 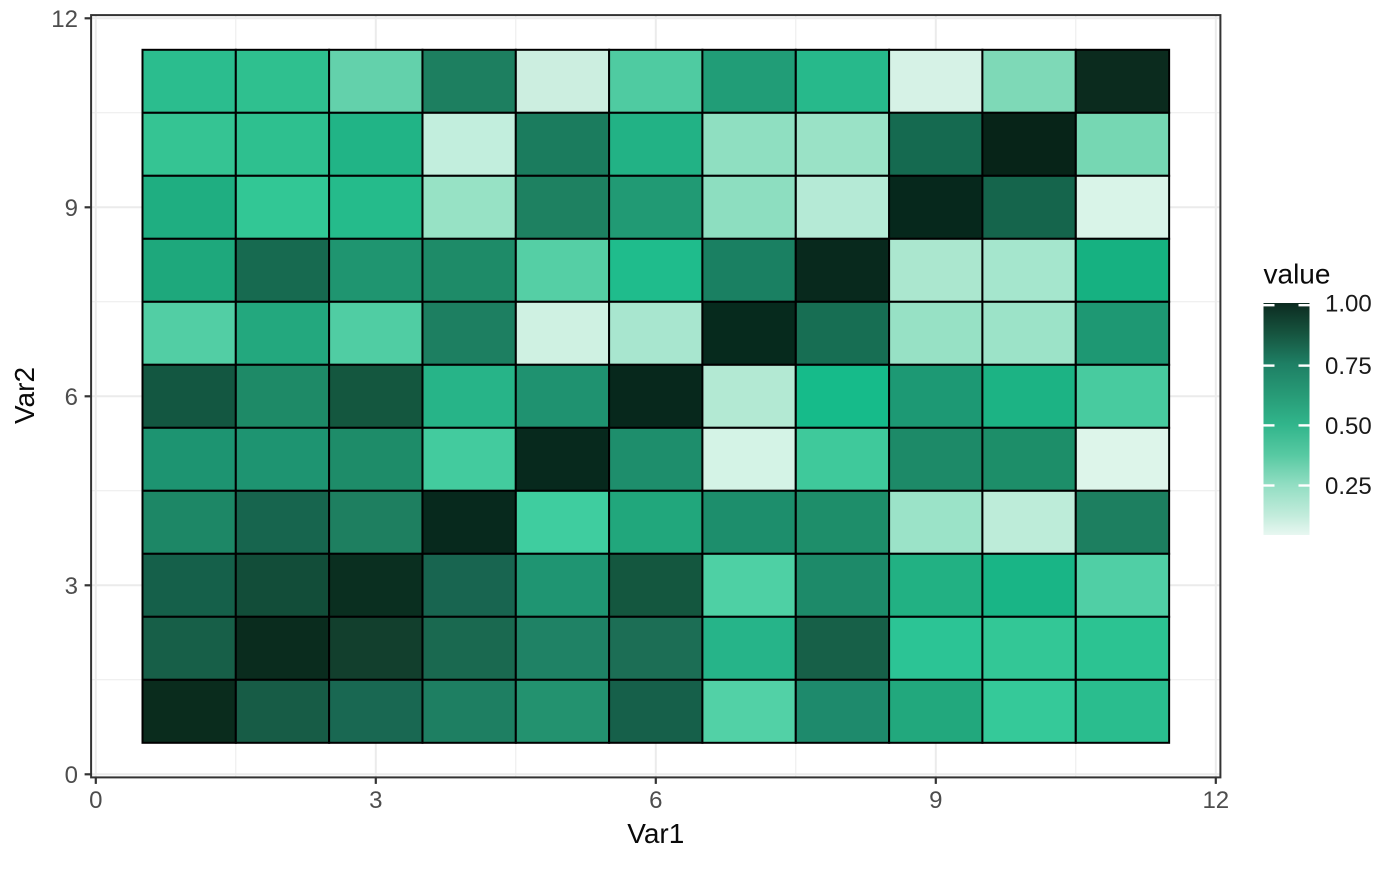 What do you see at coordinates (1348, 304) in the screenshot?
I see `svg-text: 1.00` at bounding box center [1348, 304].